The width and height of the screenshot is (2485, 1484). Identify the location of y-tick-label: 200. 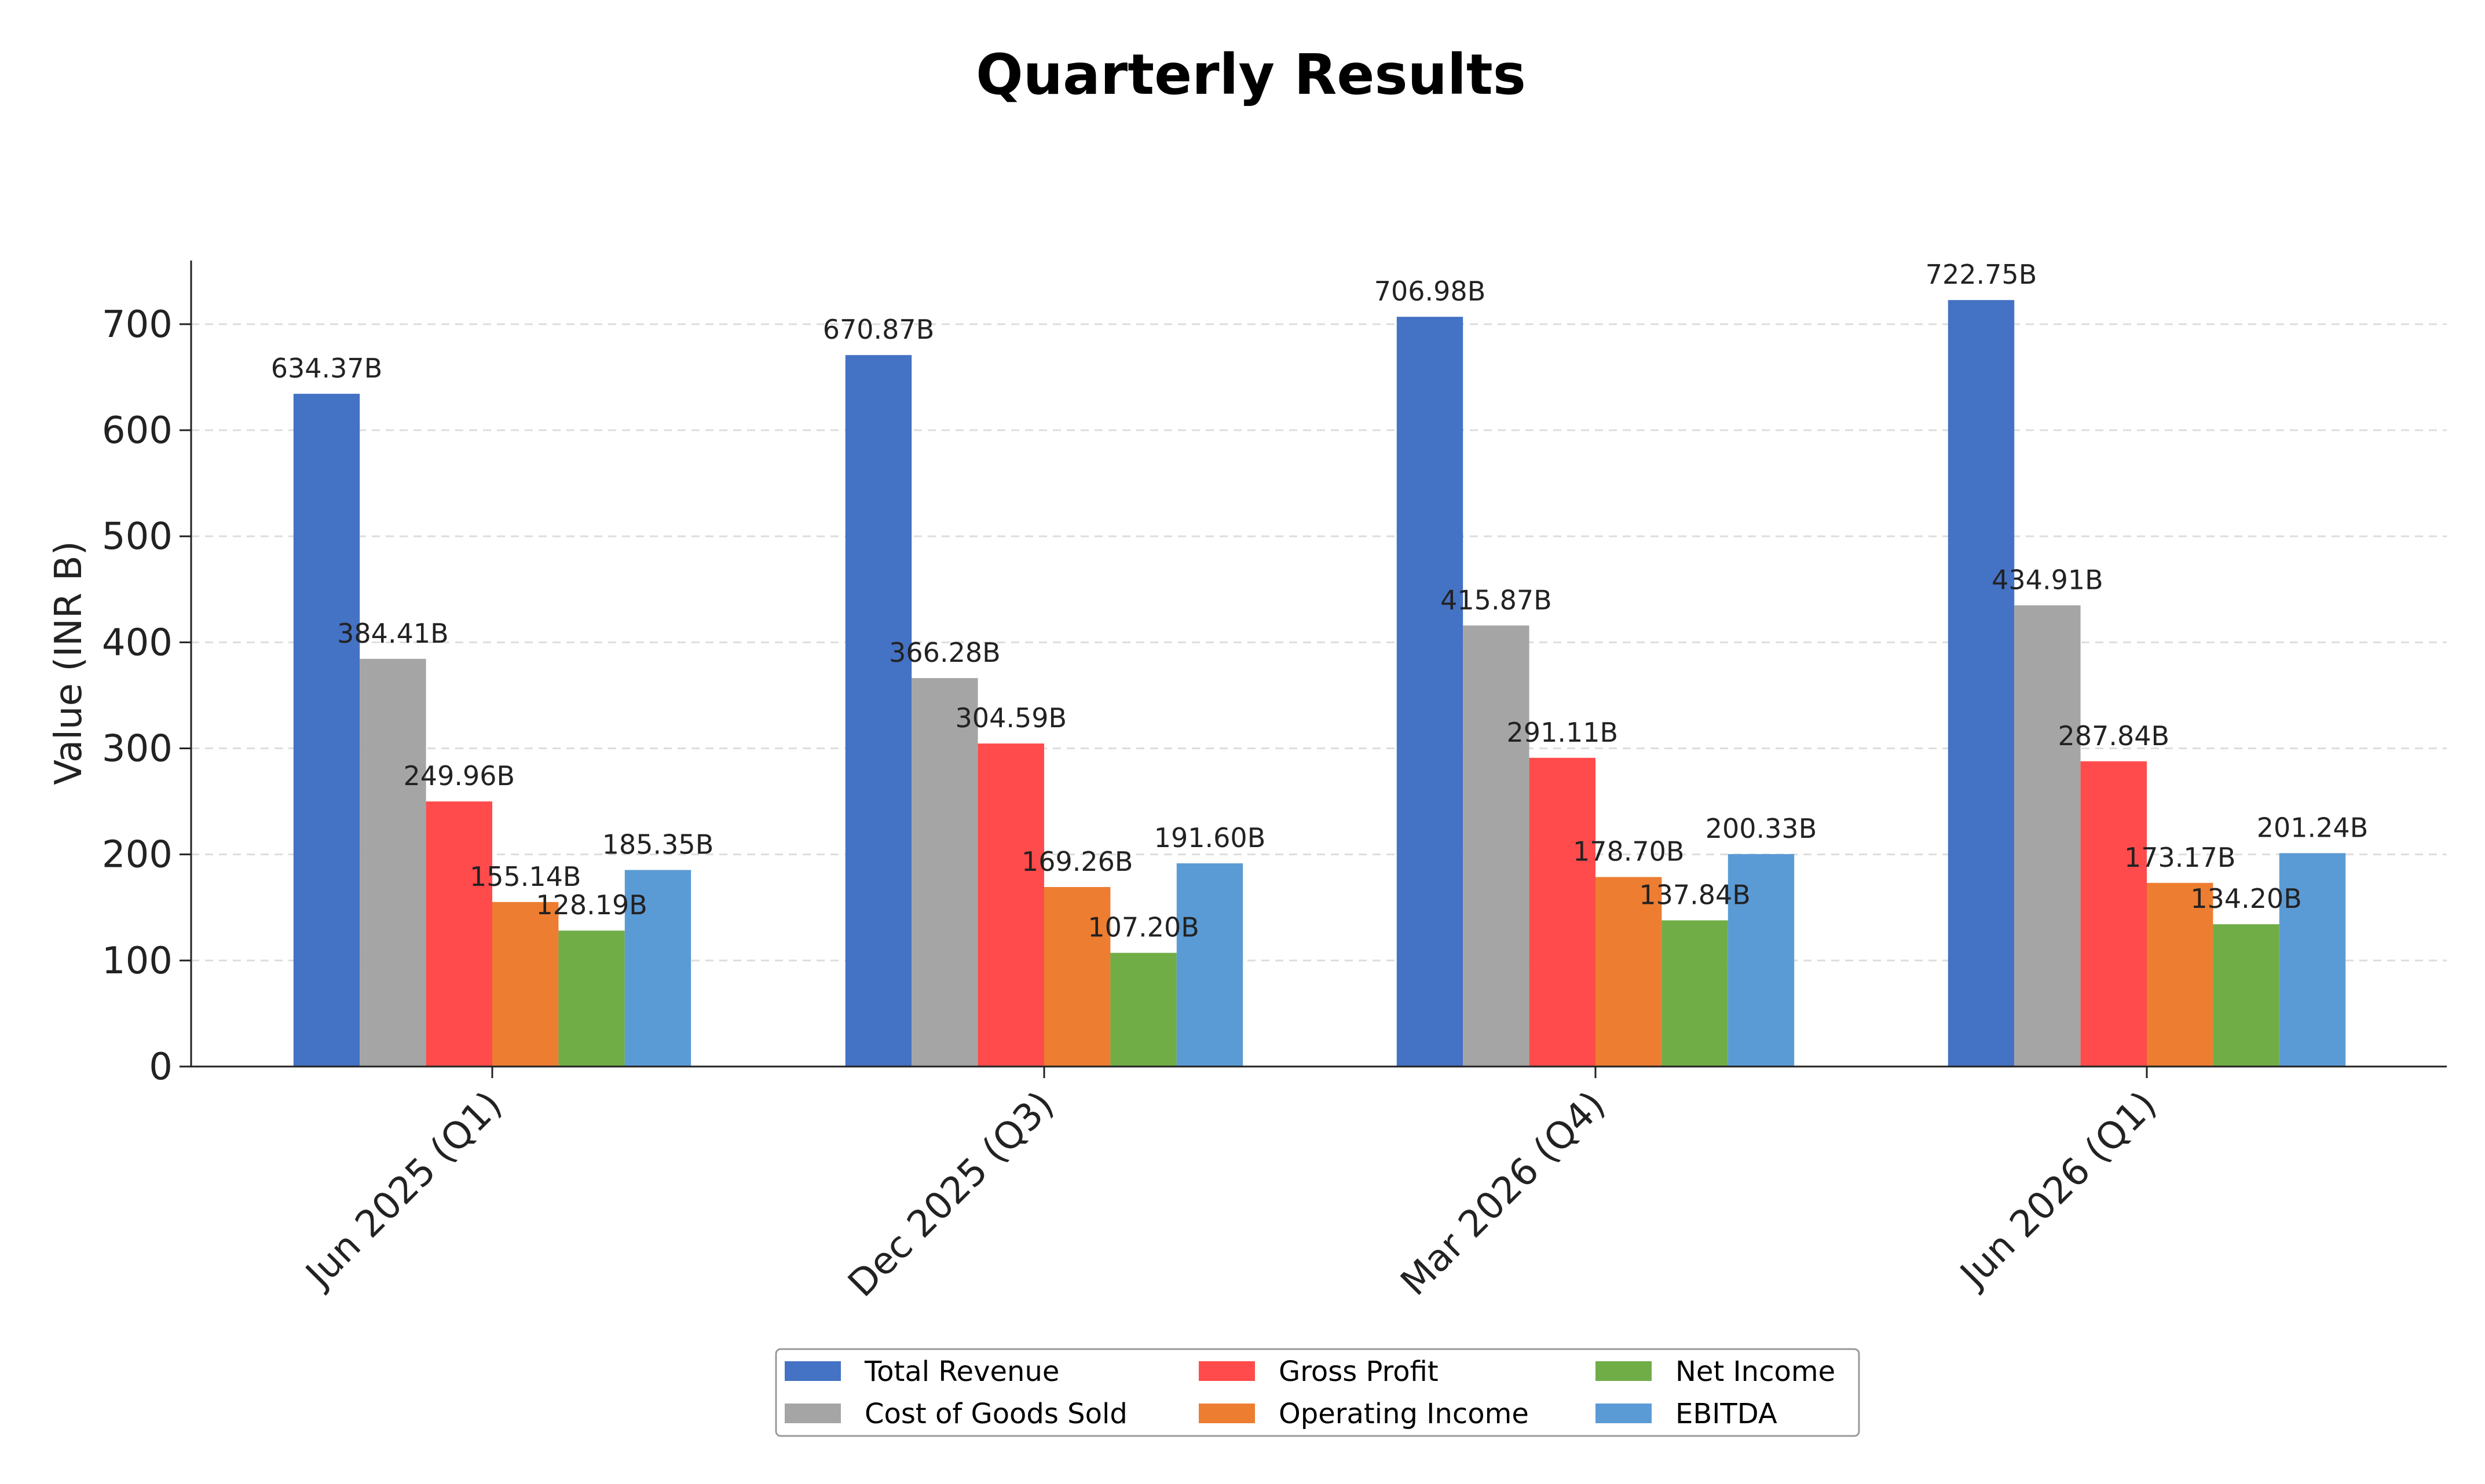
(137, 855).